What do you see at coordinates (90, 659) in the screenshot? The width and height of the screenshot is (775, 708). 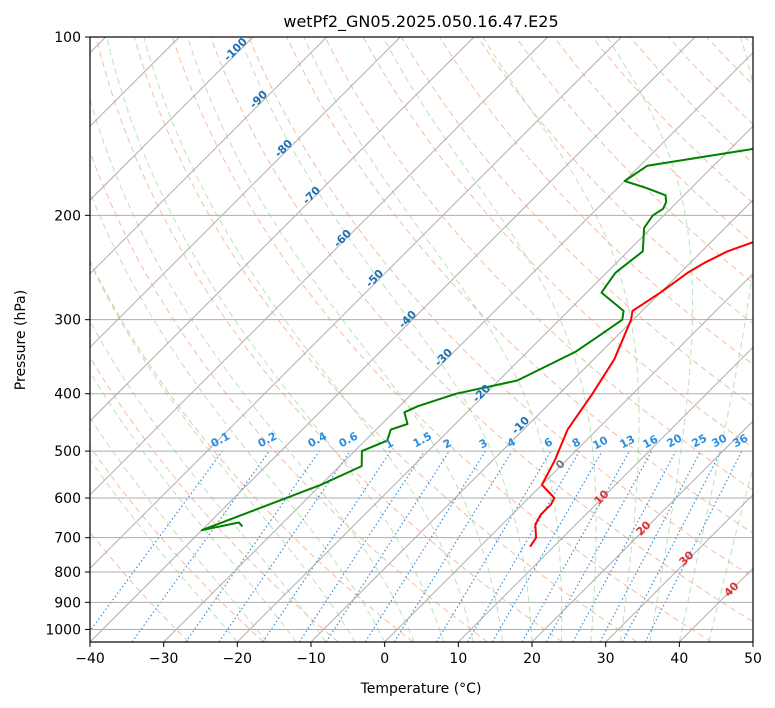 I see `x-tick-label: −40` at bounding box center [90, 659].